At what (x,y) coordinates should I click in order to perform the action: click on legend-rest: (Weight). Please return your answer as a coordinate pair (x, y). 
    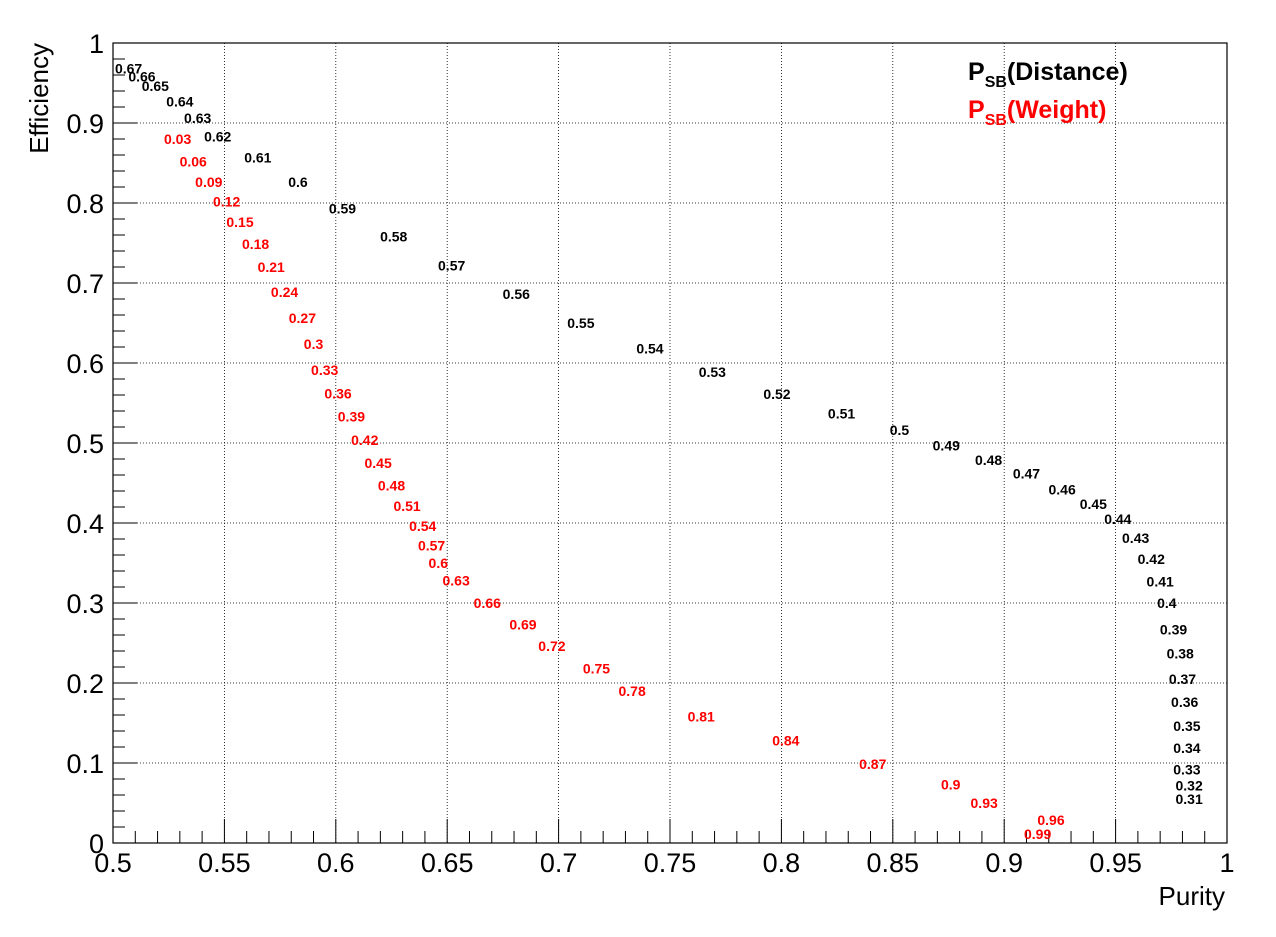
    Looking at the image, I should click on (1057, 110).